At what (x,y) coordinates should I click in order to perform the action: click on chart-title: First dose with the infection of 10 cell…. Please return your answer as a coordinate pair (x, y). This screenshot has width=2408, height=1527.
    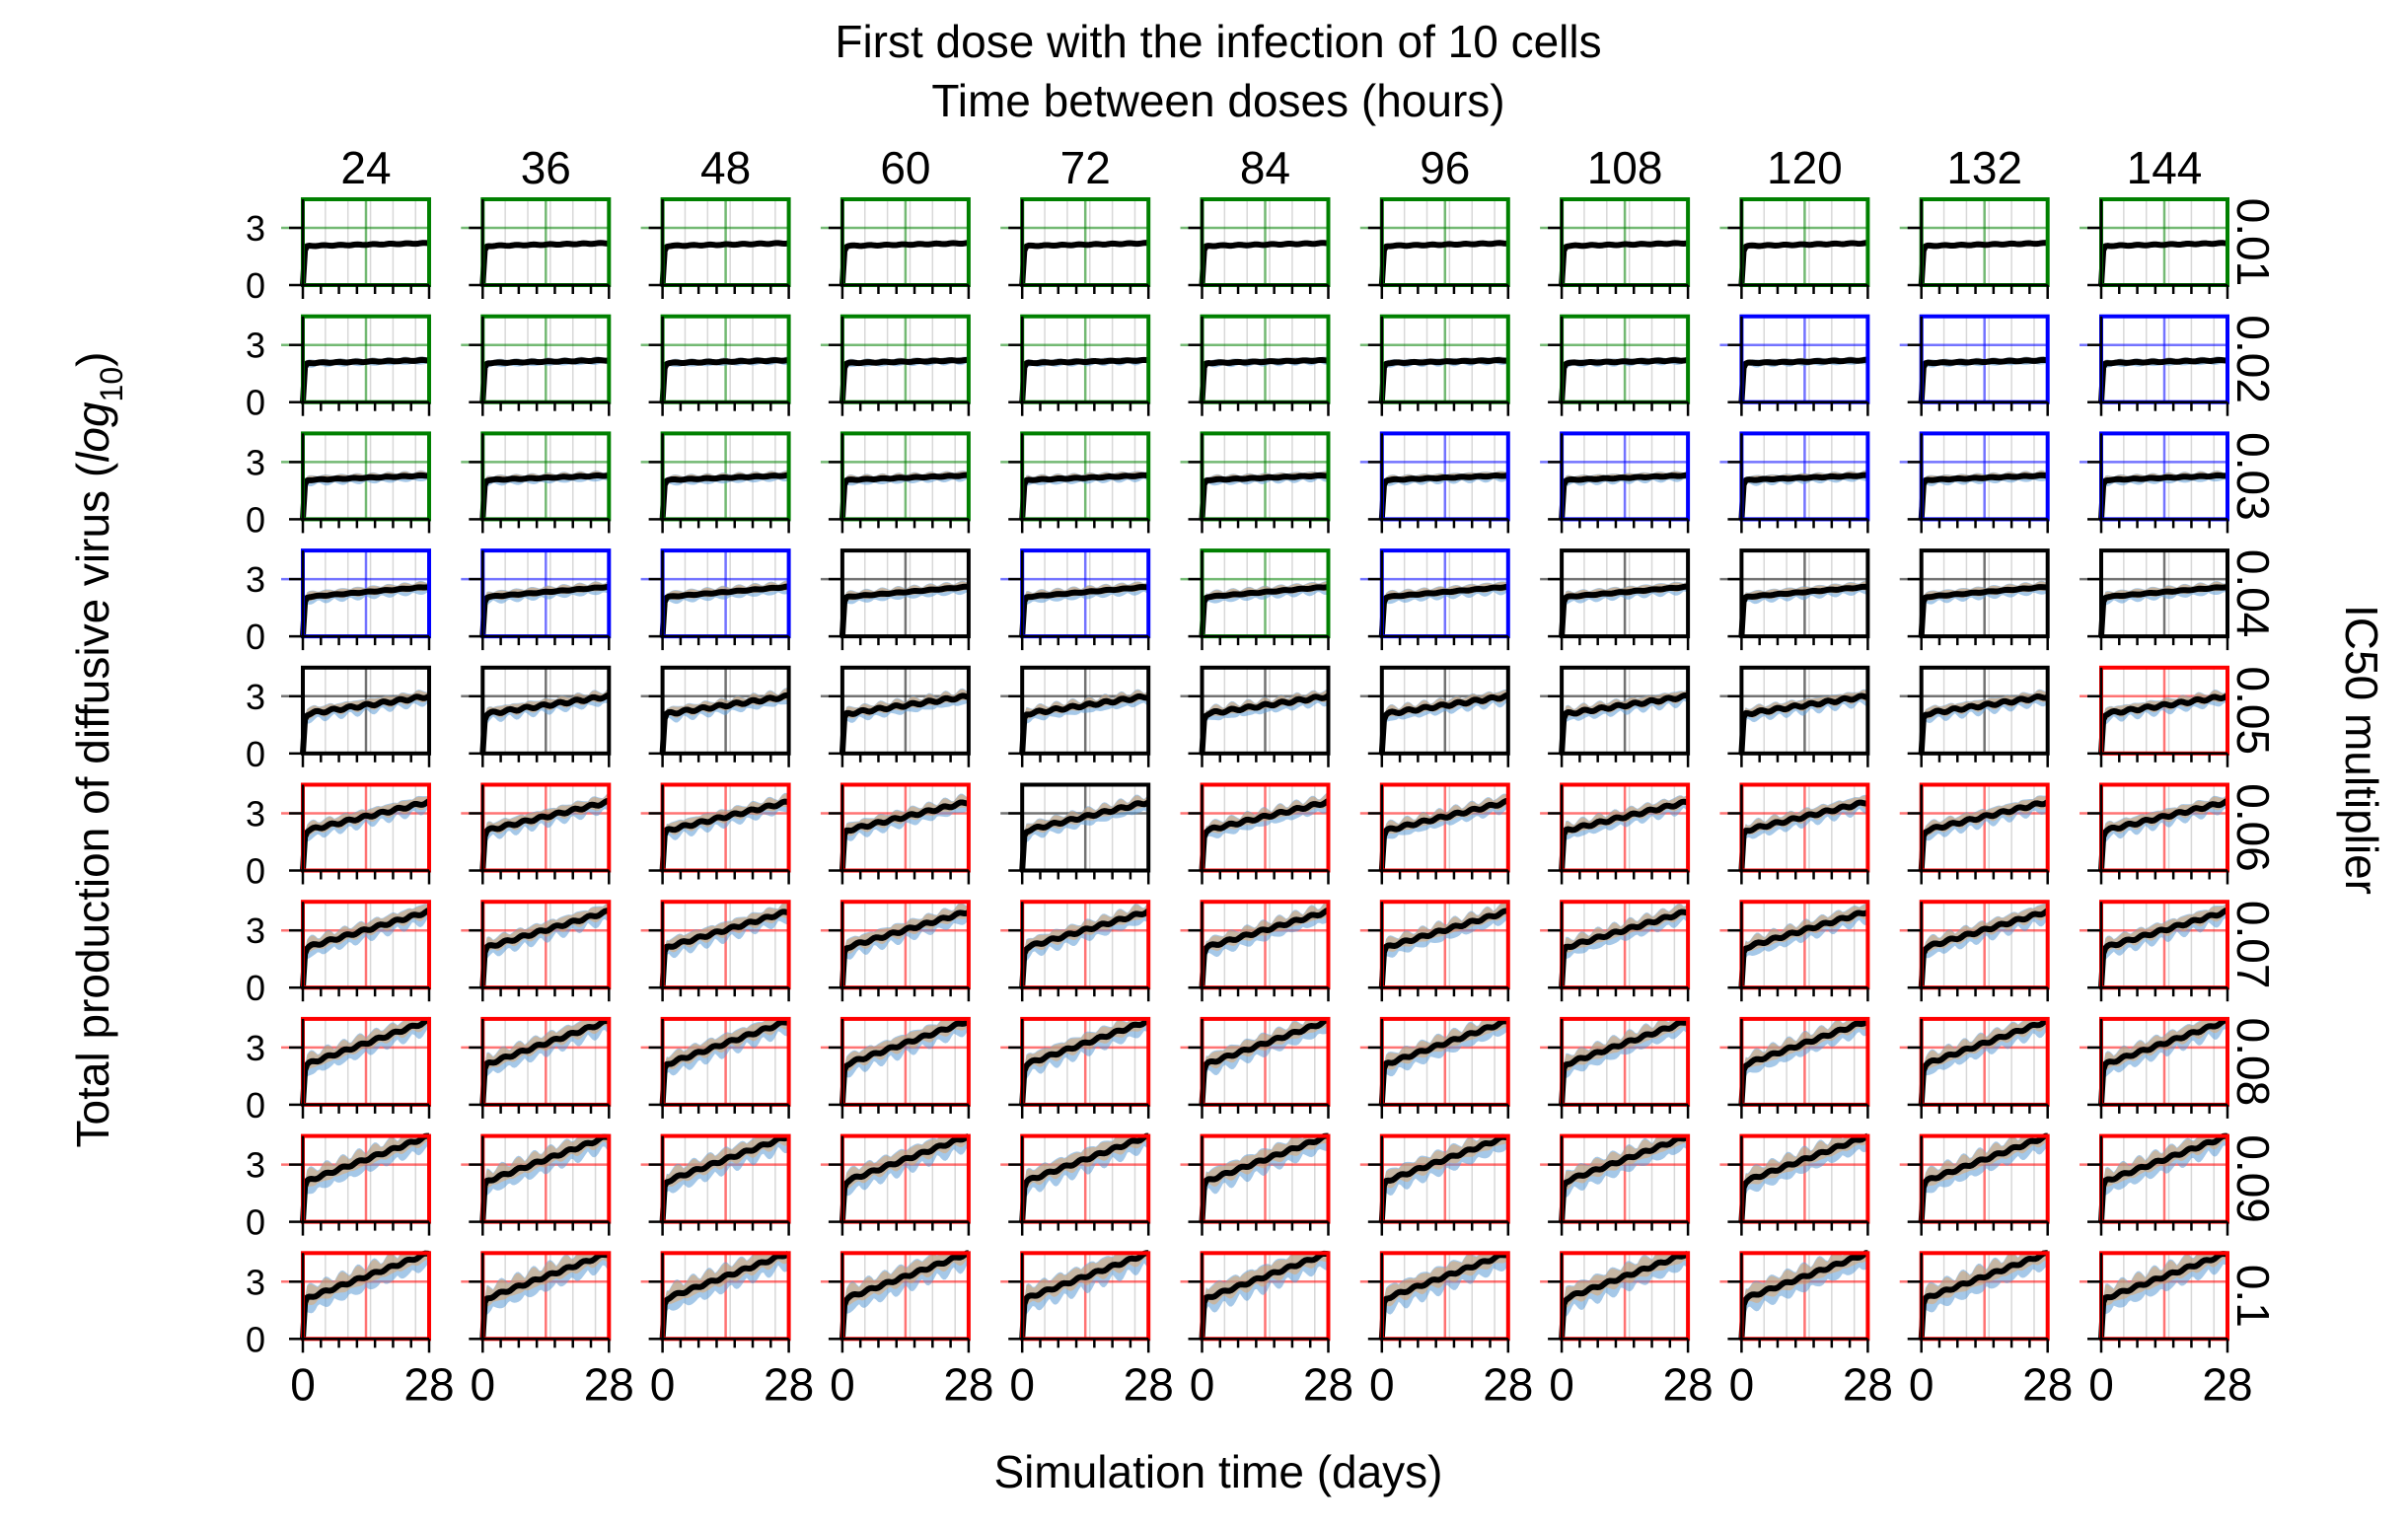
    Looking at the image, I should click on (1218, 41).